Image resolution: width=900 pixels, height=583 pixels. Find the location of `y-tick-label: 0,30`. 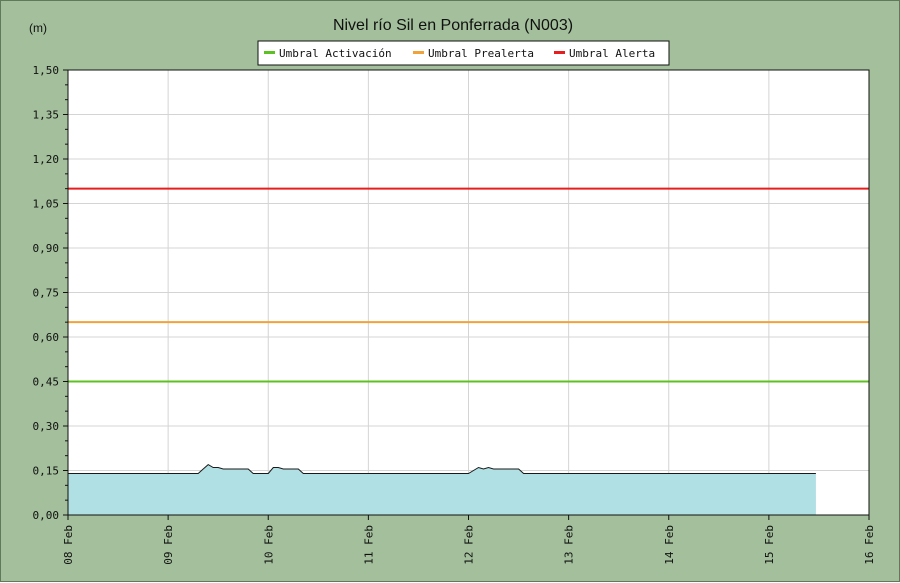

y-tick-label: 0,30 is located at coordinates (46, 426).